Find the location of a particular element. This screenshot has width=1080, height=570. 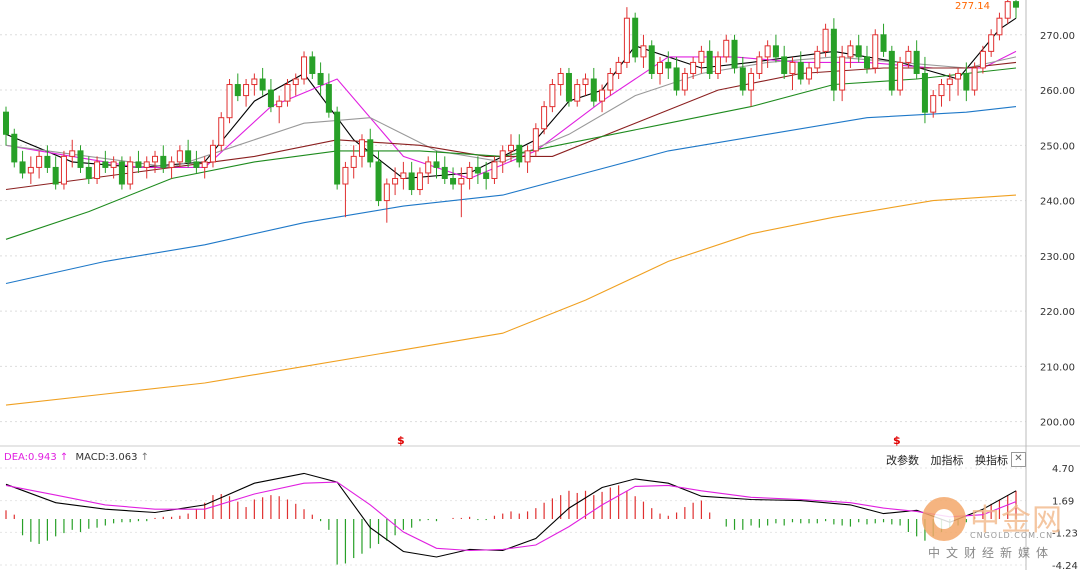

indicator-toolbar: 改参数 加指标 换指标 is located at coordinates (951, 460).